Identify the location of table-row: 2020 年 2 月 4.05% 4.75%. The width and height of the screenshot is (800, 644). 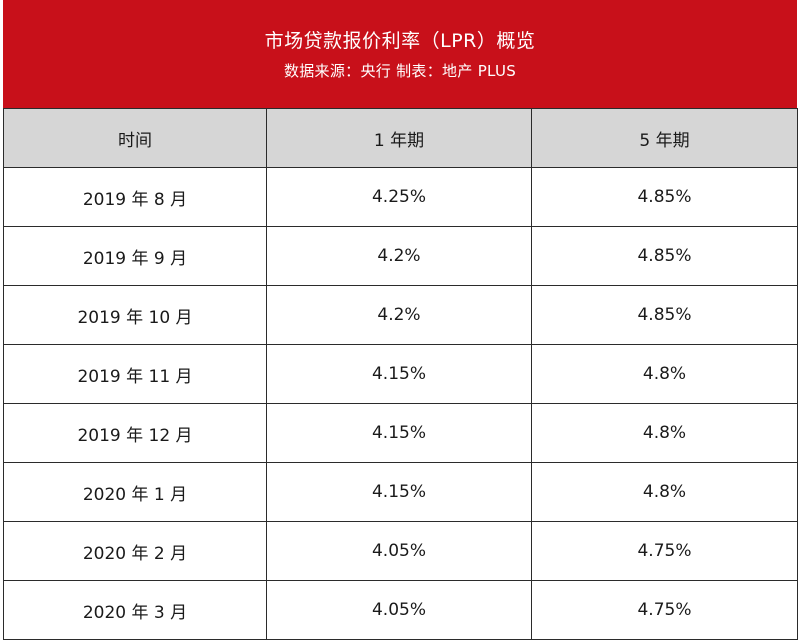
(400, 551).